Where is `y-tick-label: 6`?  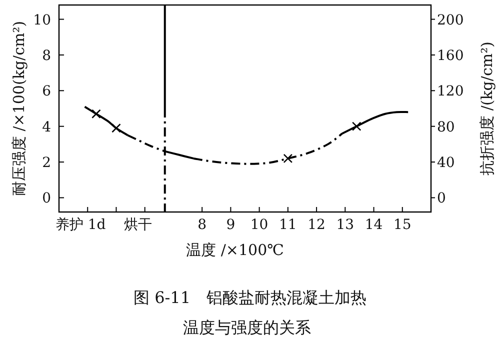 y-tick-label: 6 is located at coordinates (47, 92).